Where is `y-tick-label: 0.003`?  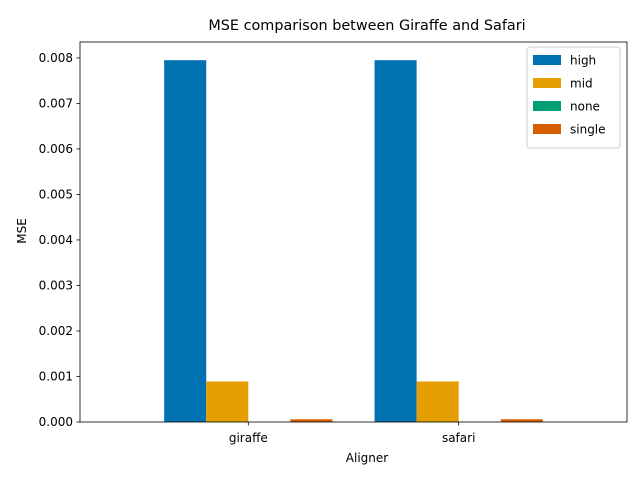 y-tick-label: 0.003 is located at coordinates (56, 285).